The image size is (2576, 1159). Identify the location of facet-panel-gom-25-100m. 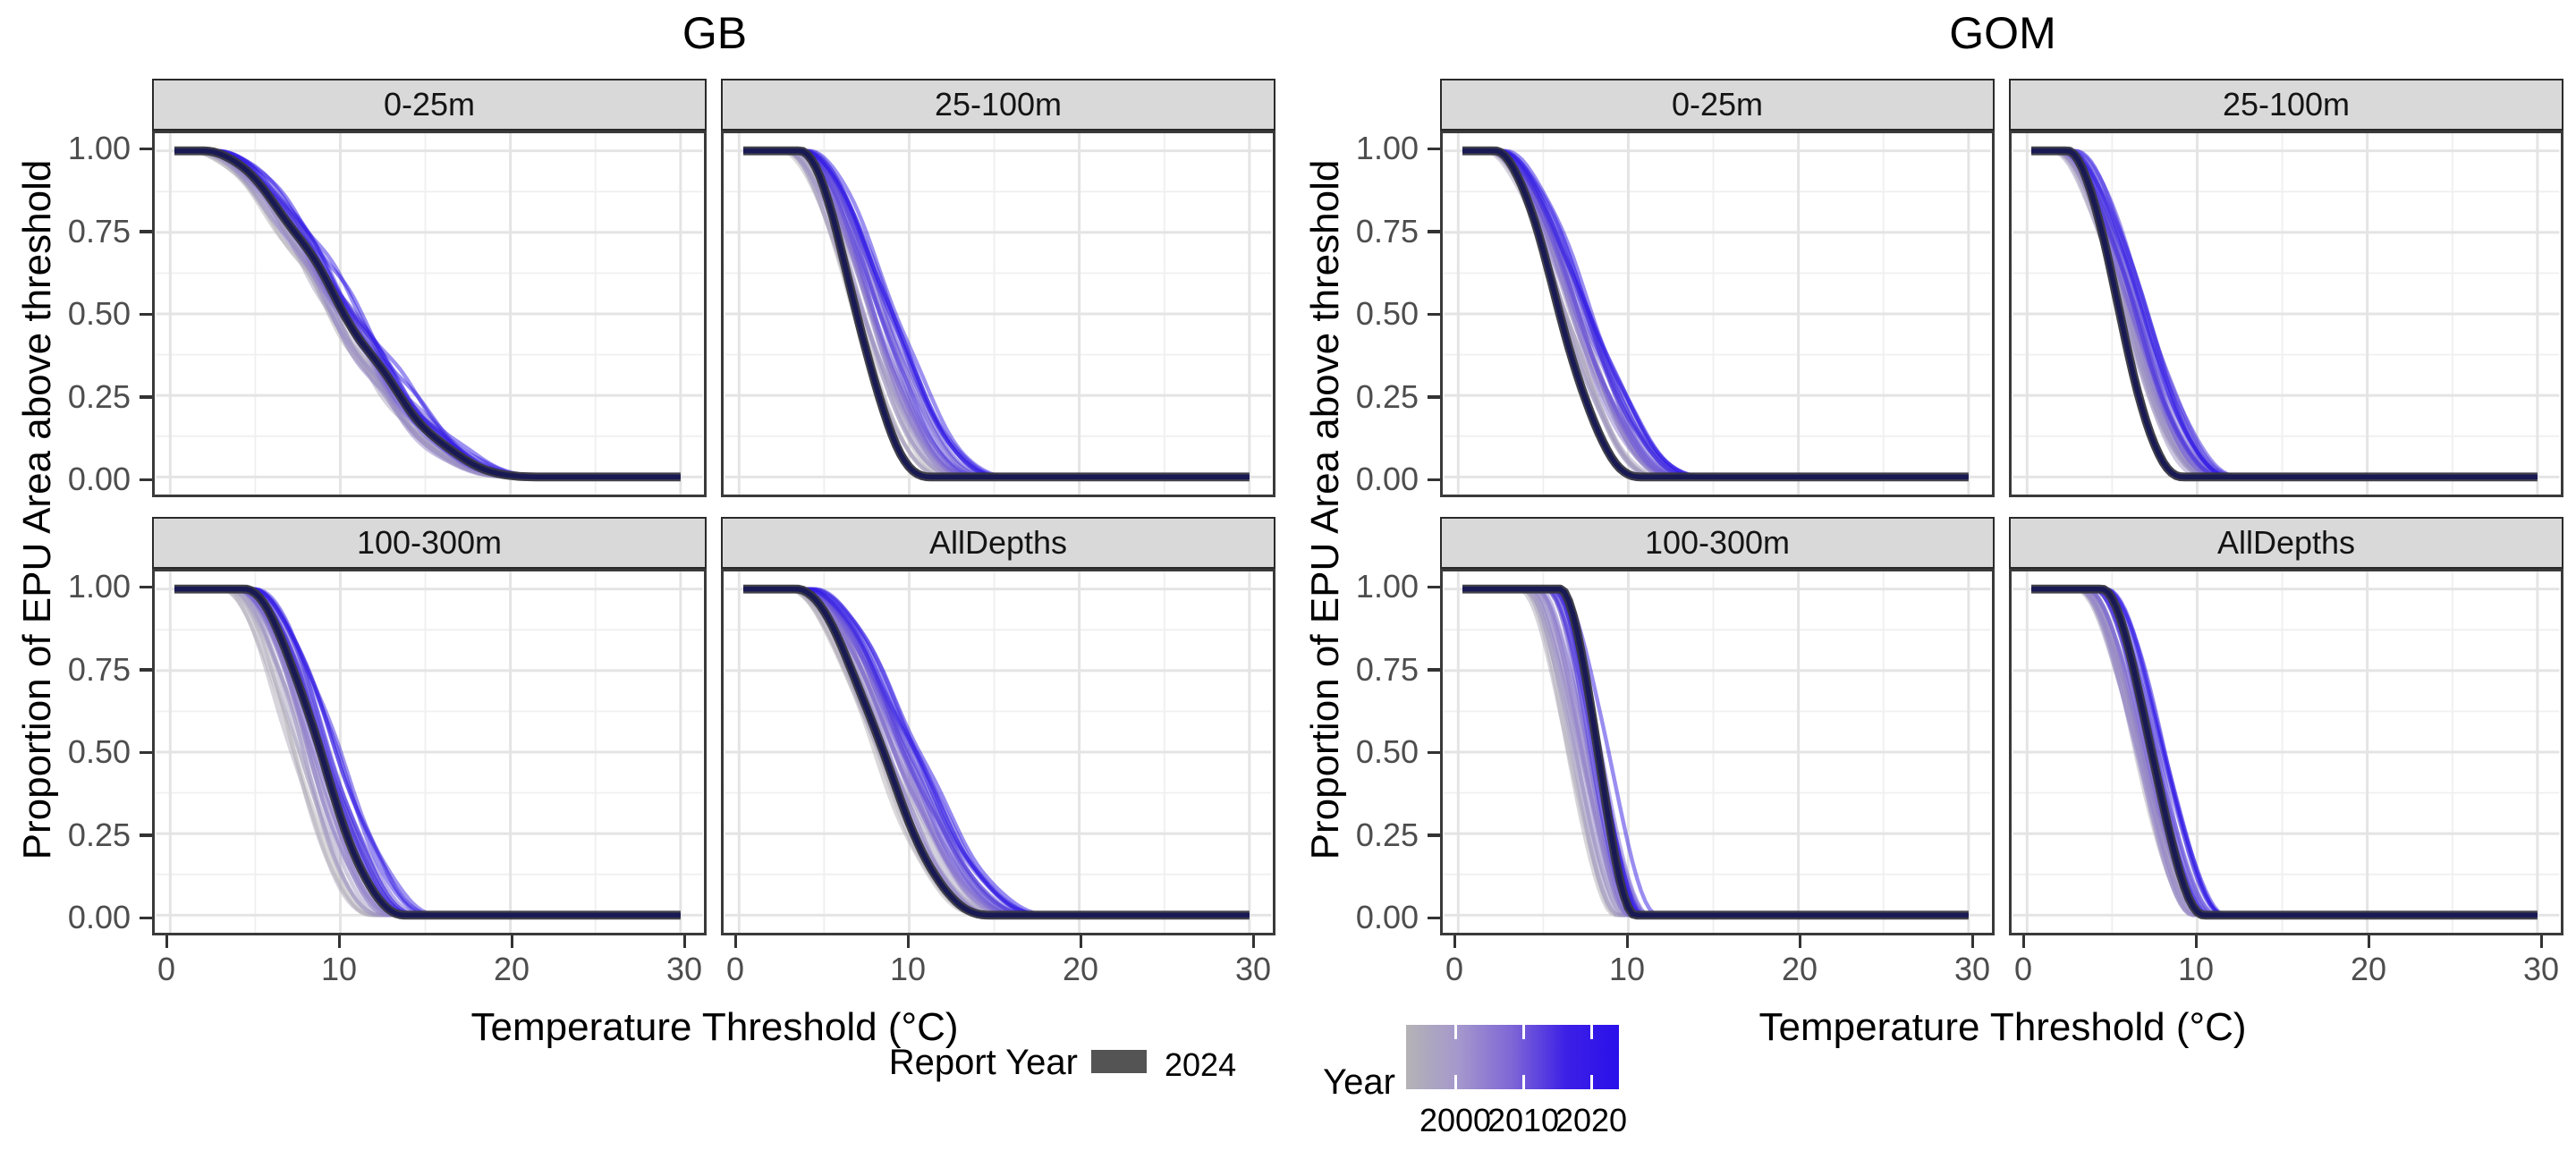
(2286, 314).